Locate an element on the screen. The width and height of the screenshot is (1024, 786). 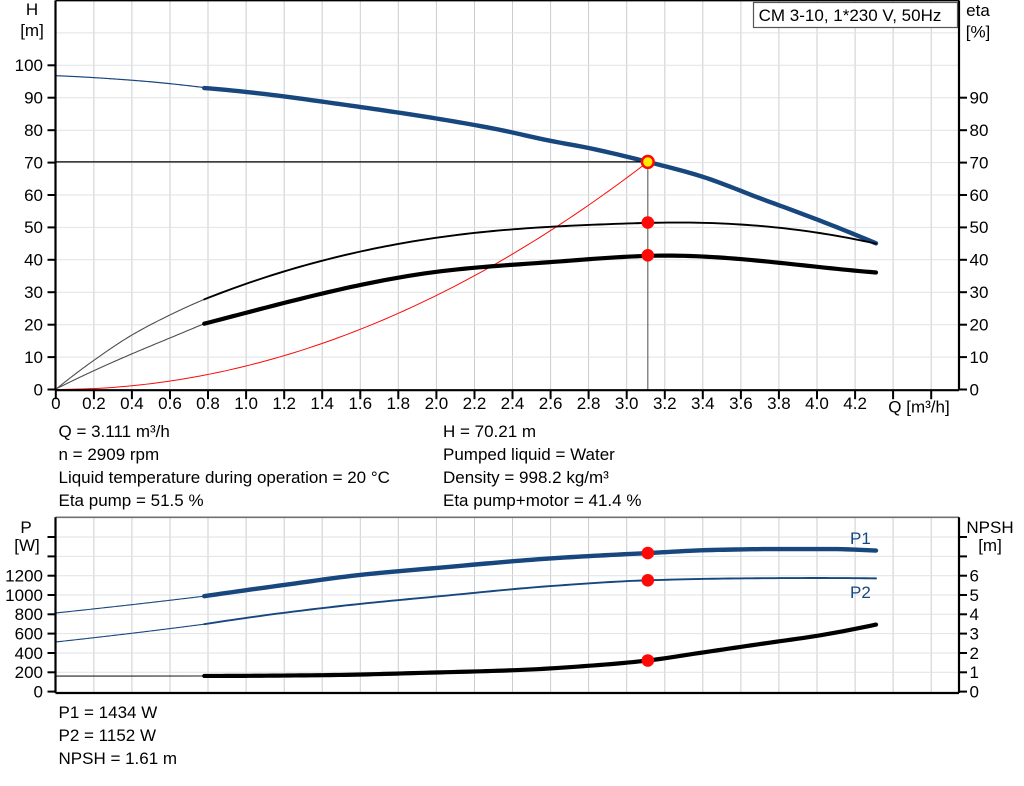
svg-text: 1.6 is located at coordinates (360, 403).